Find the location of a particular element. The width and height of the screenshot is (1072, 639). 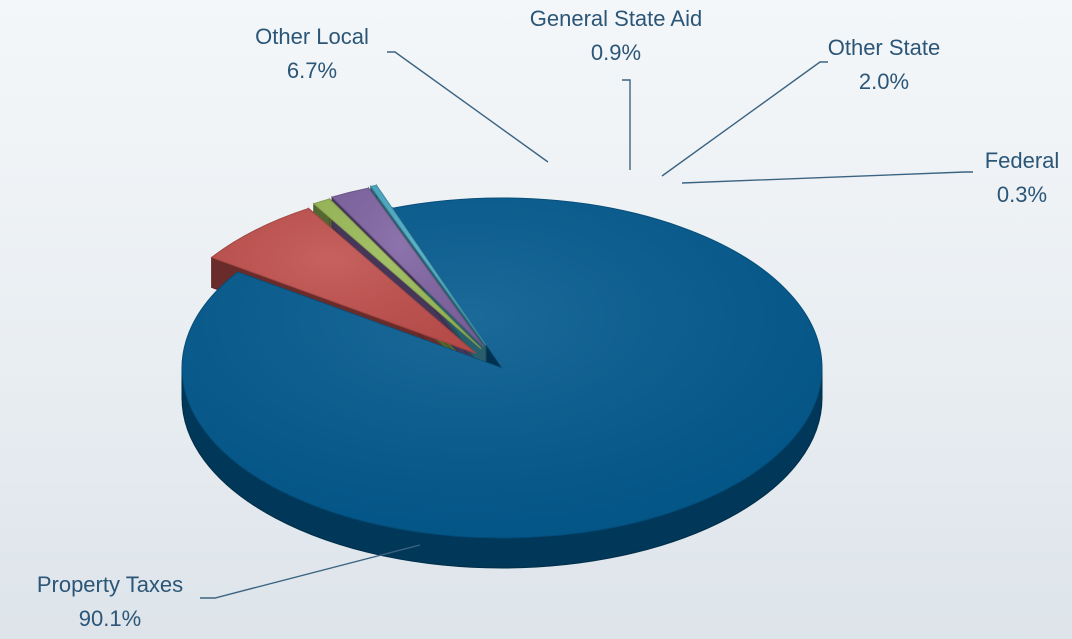

leader-line-general-state-aid is located at coordinates (626, 124).